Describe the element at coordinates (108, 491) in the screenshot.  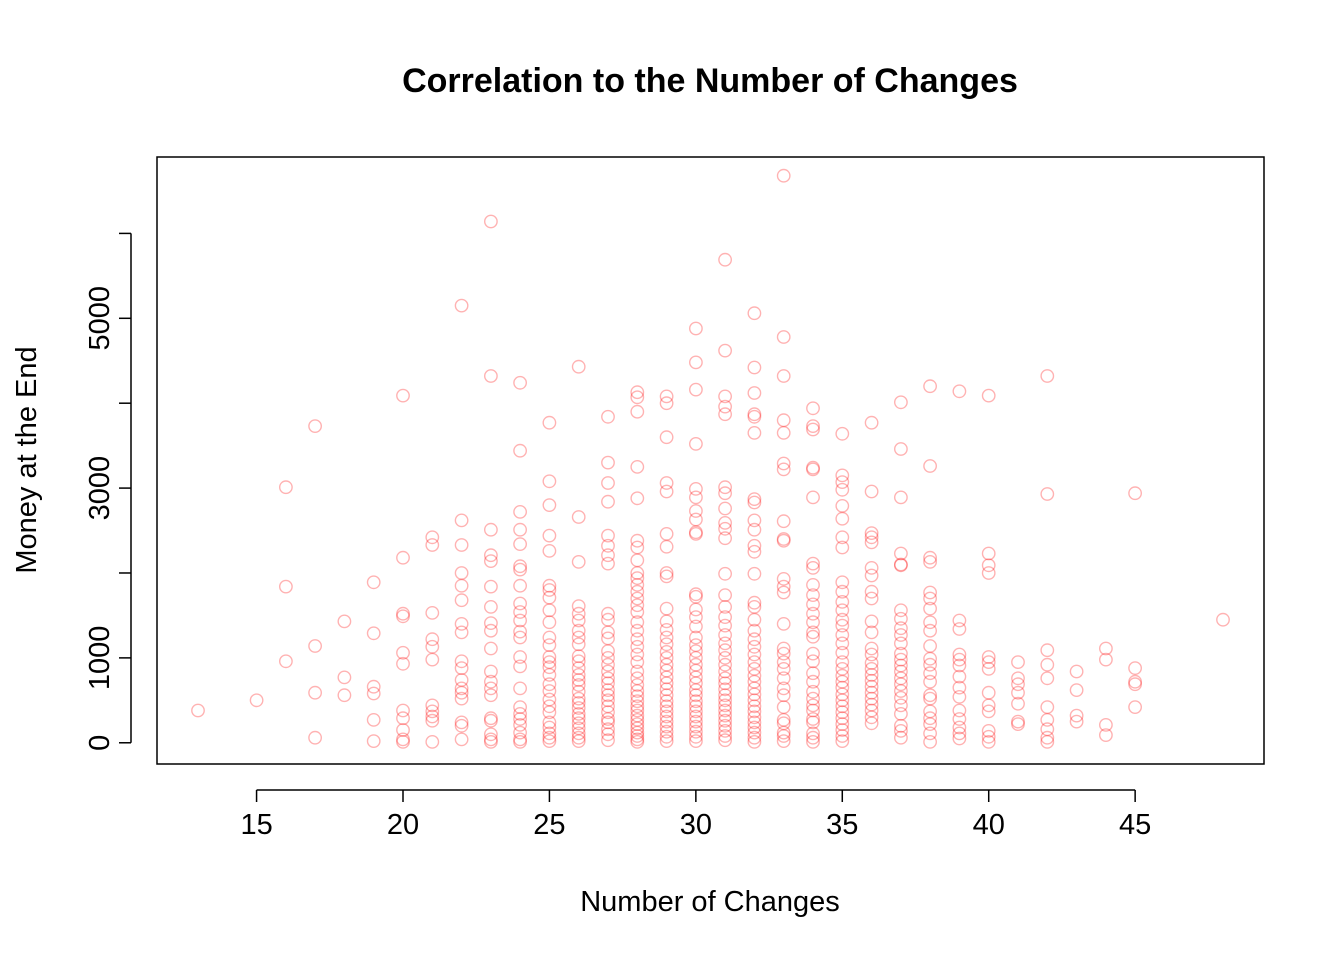
I see `y-axis: 0 1000 3000 5000` at that location.